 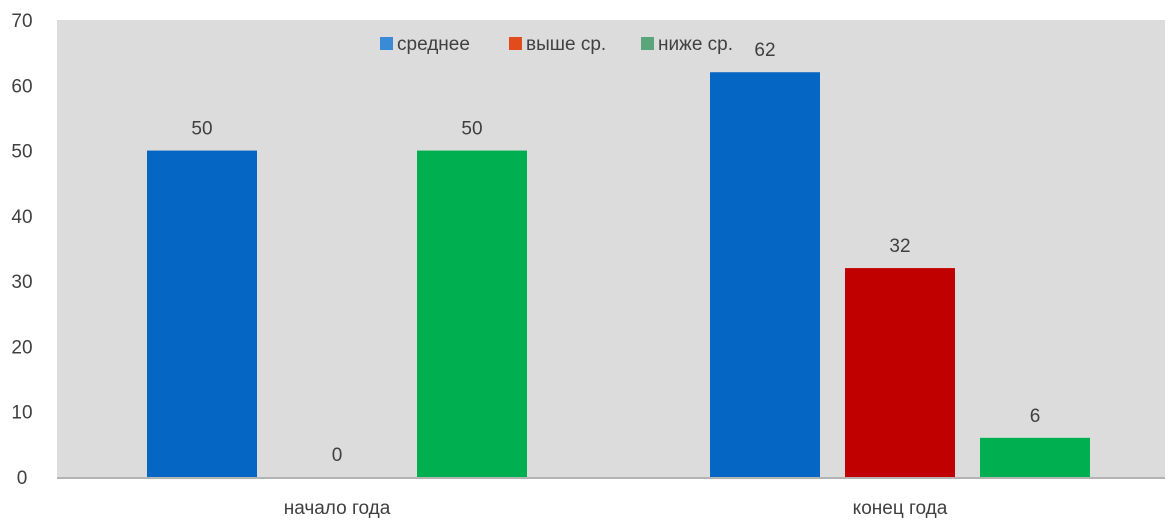 What do you see at coordinates (21, 152) in the screenshot?
I see `y-tick-label: 50` at bounding box center [21, 152].